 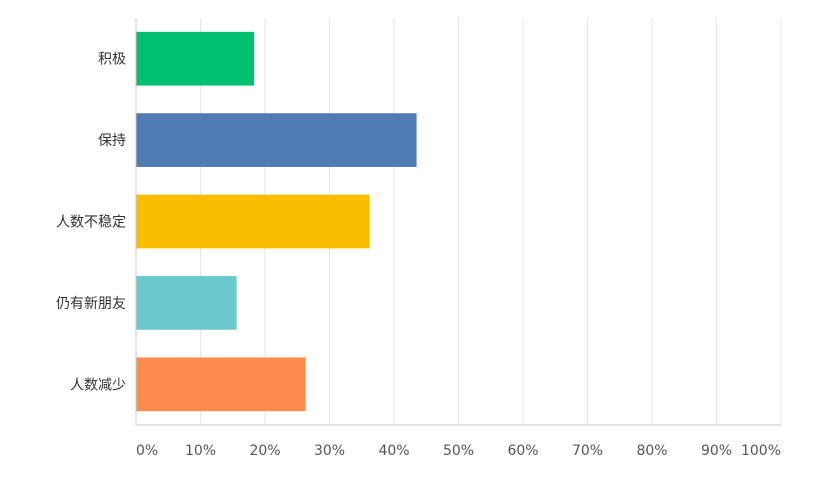 I want to click on tick-label: 20%, so click(x=264, y=451).